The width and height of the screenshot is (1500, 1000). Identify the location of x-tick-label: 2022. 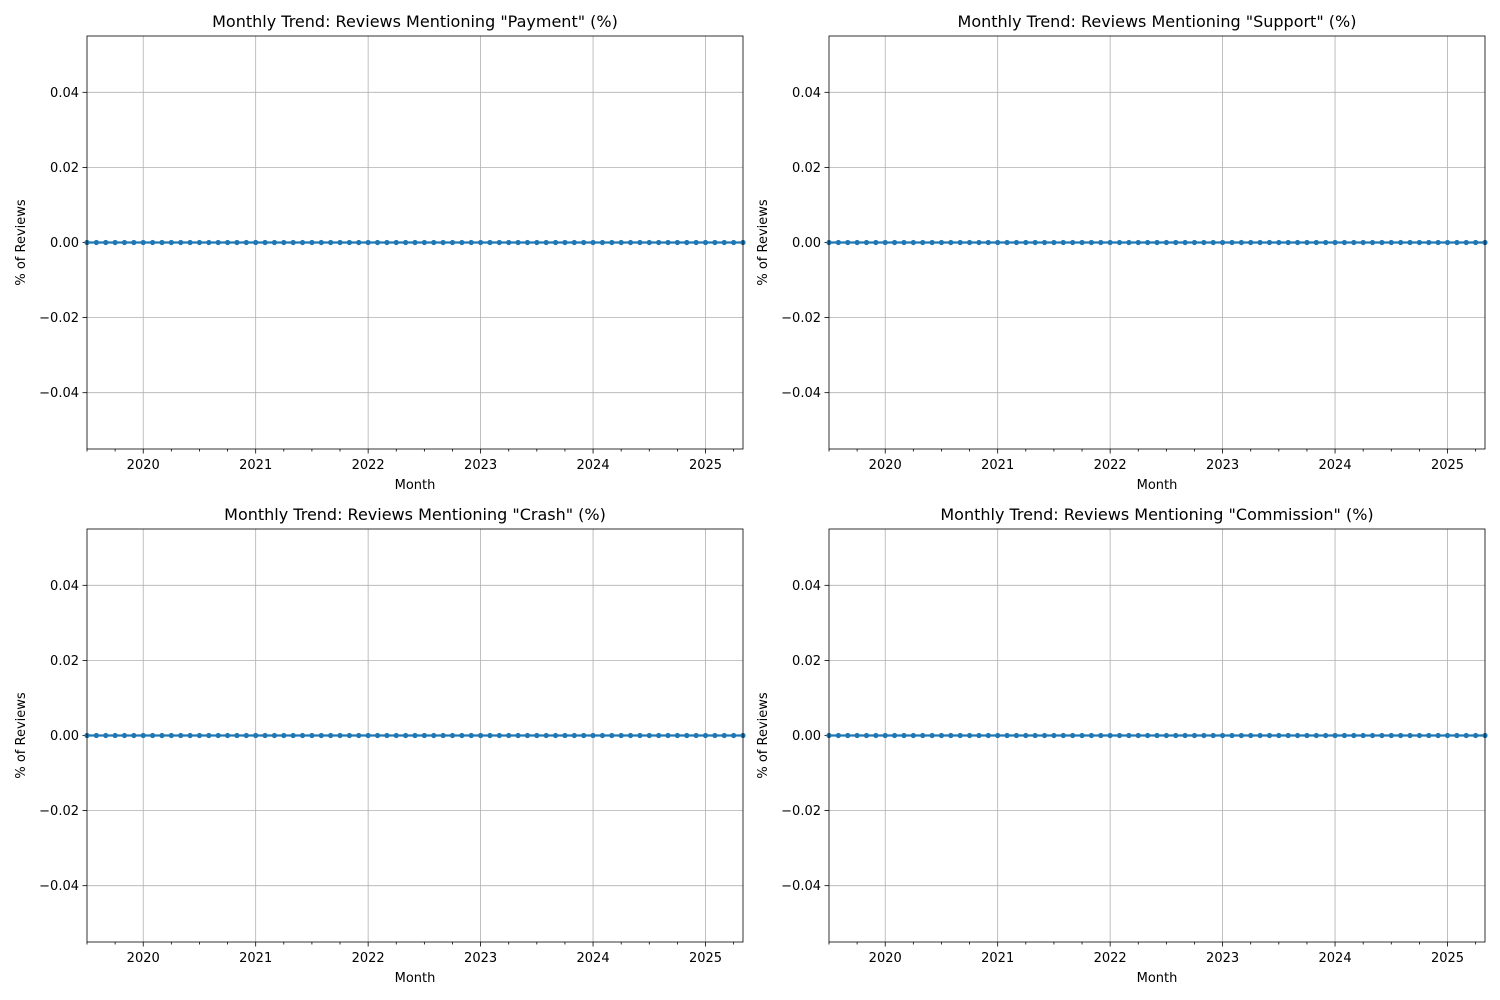
(368, 465).